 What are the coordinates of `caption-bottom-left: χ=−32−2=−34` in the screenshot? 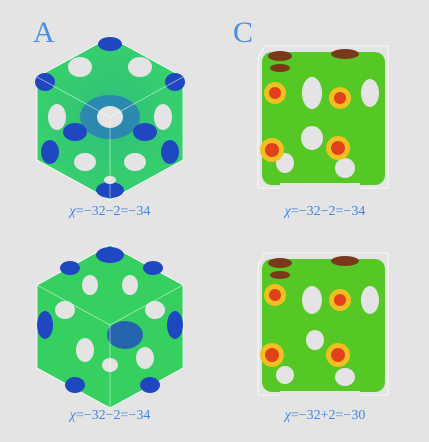 It's located at (110, 416).